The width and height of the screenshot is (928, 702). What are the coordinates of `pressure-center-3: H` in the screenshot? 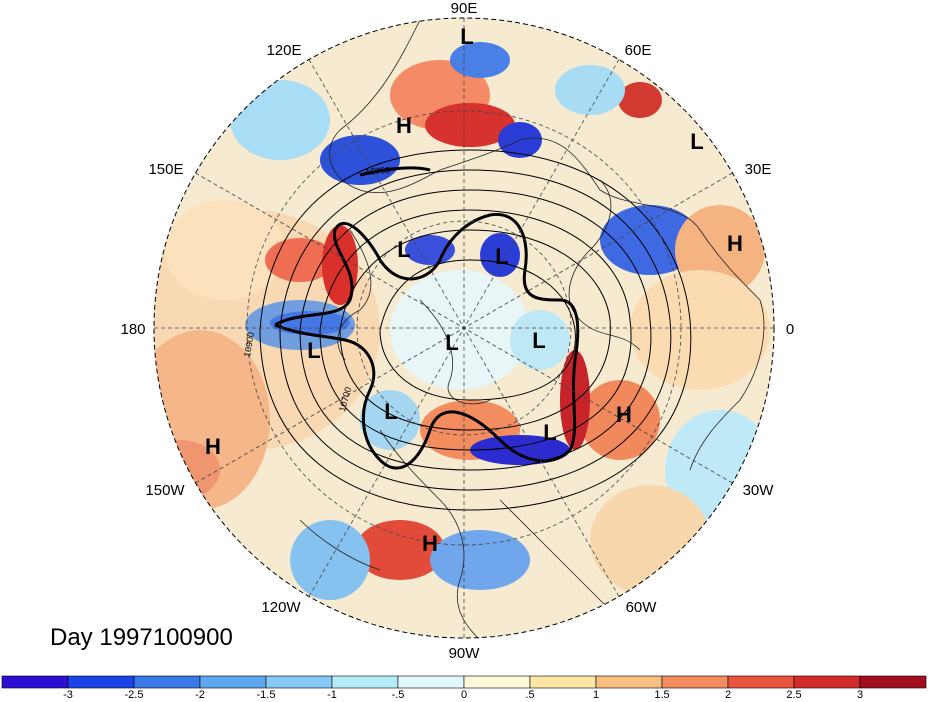 It's located at (735, 243).